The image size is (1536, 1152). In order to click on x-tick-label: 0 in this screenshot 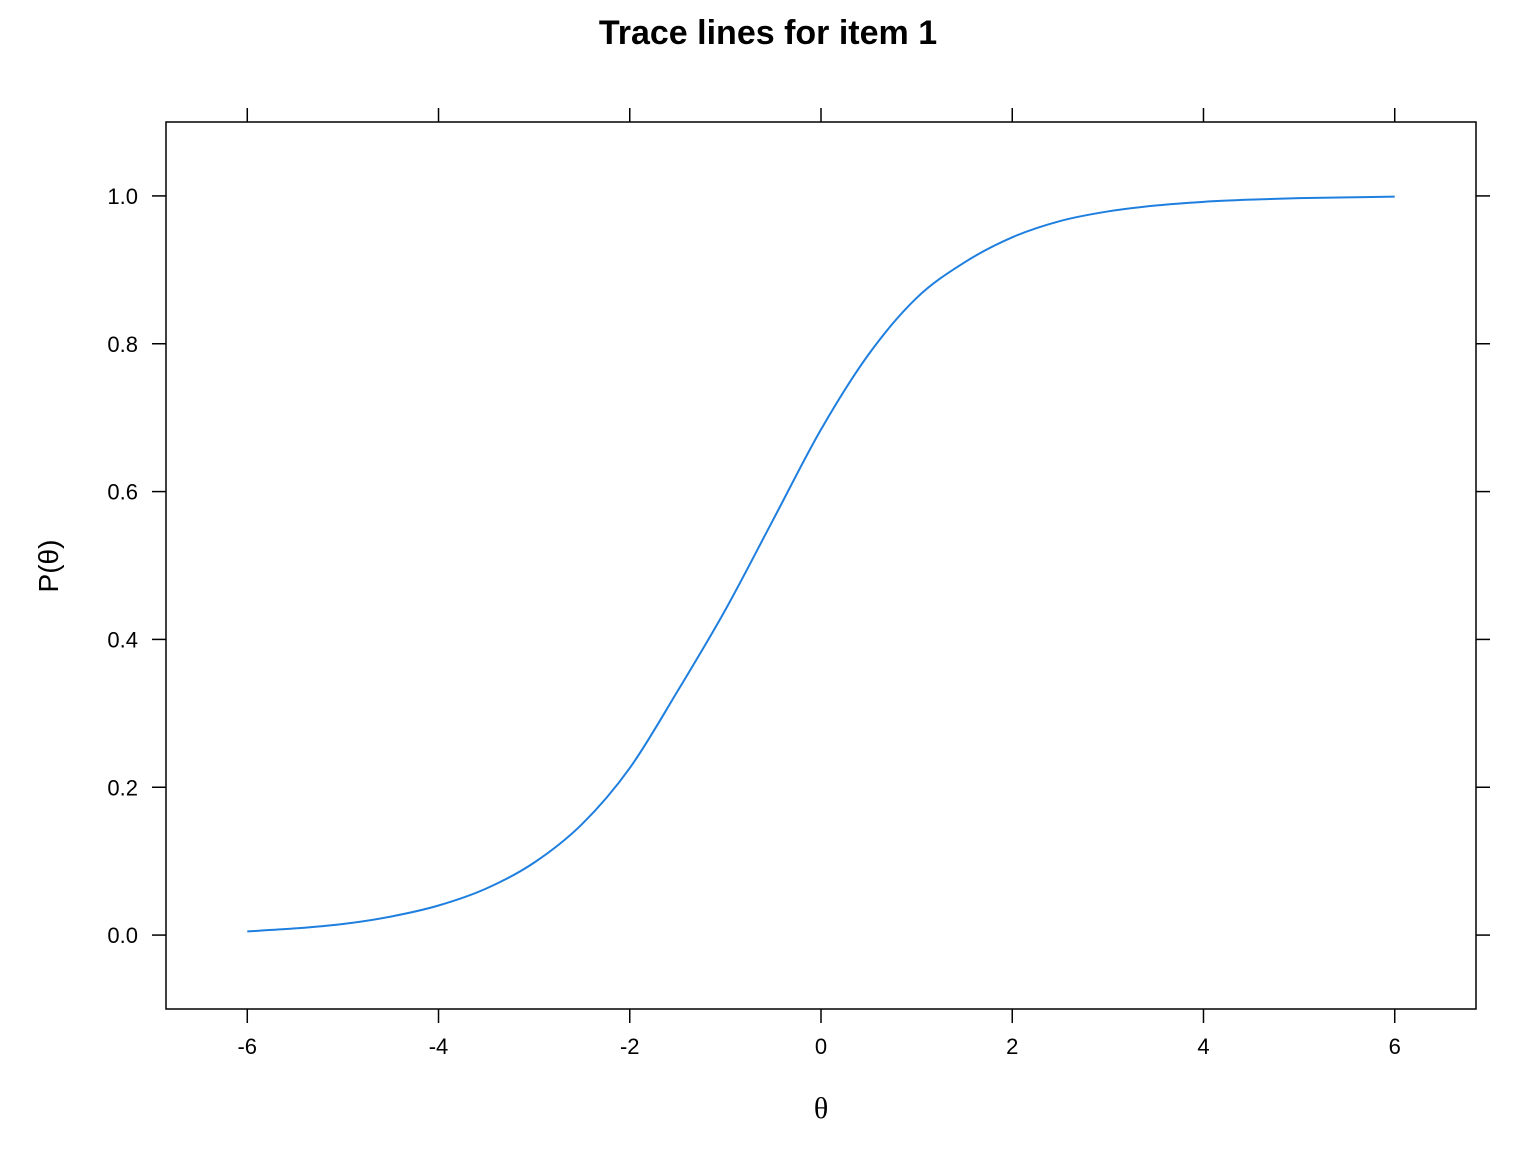, I will do `click(821, 1046)`.